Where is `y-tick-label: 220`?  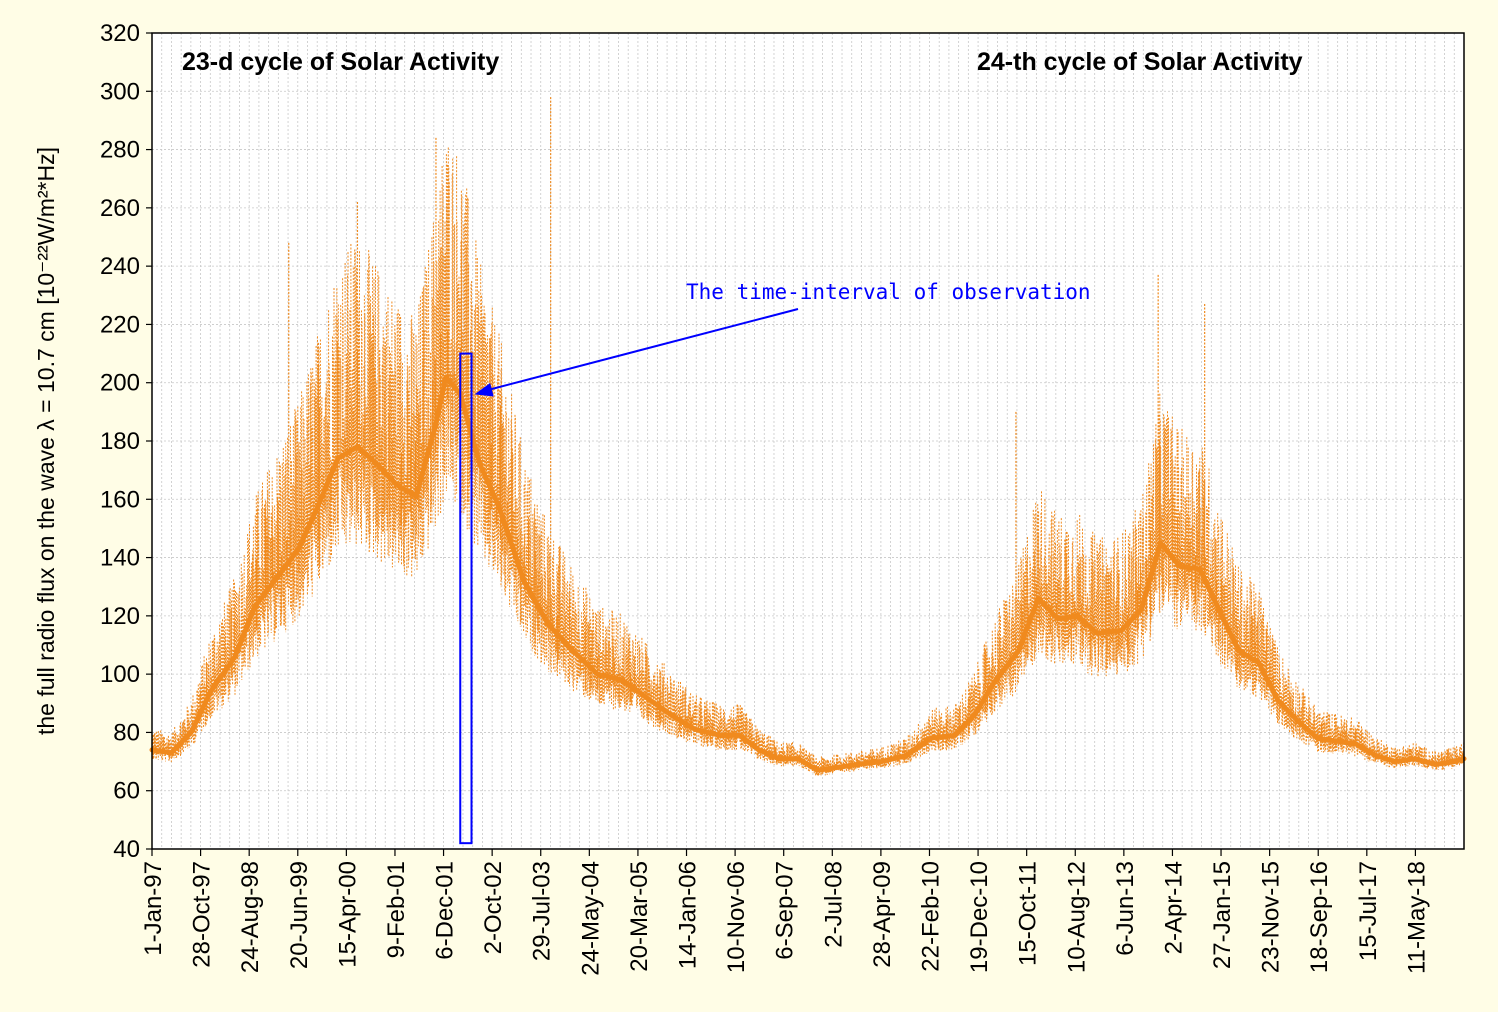 y-tick-label: 220 is located at coordinates (120, 324).